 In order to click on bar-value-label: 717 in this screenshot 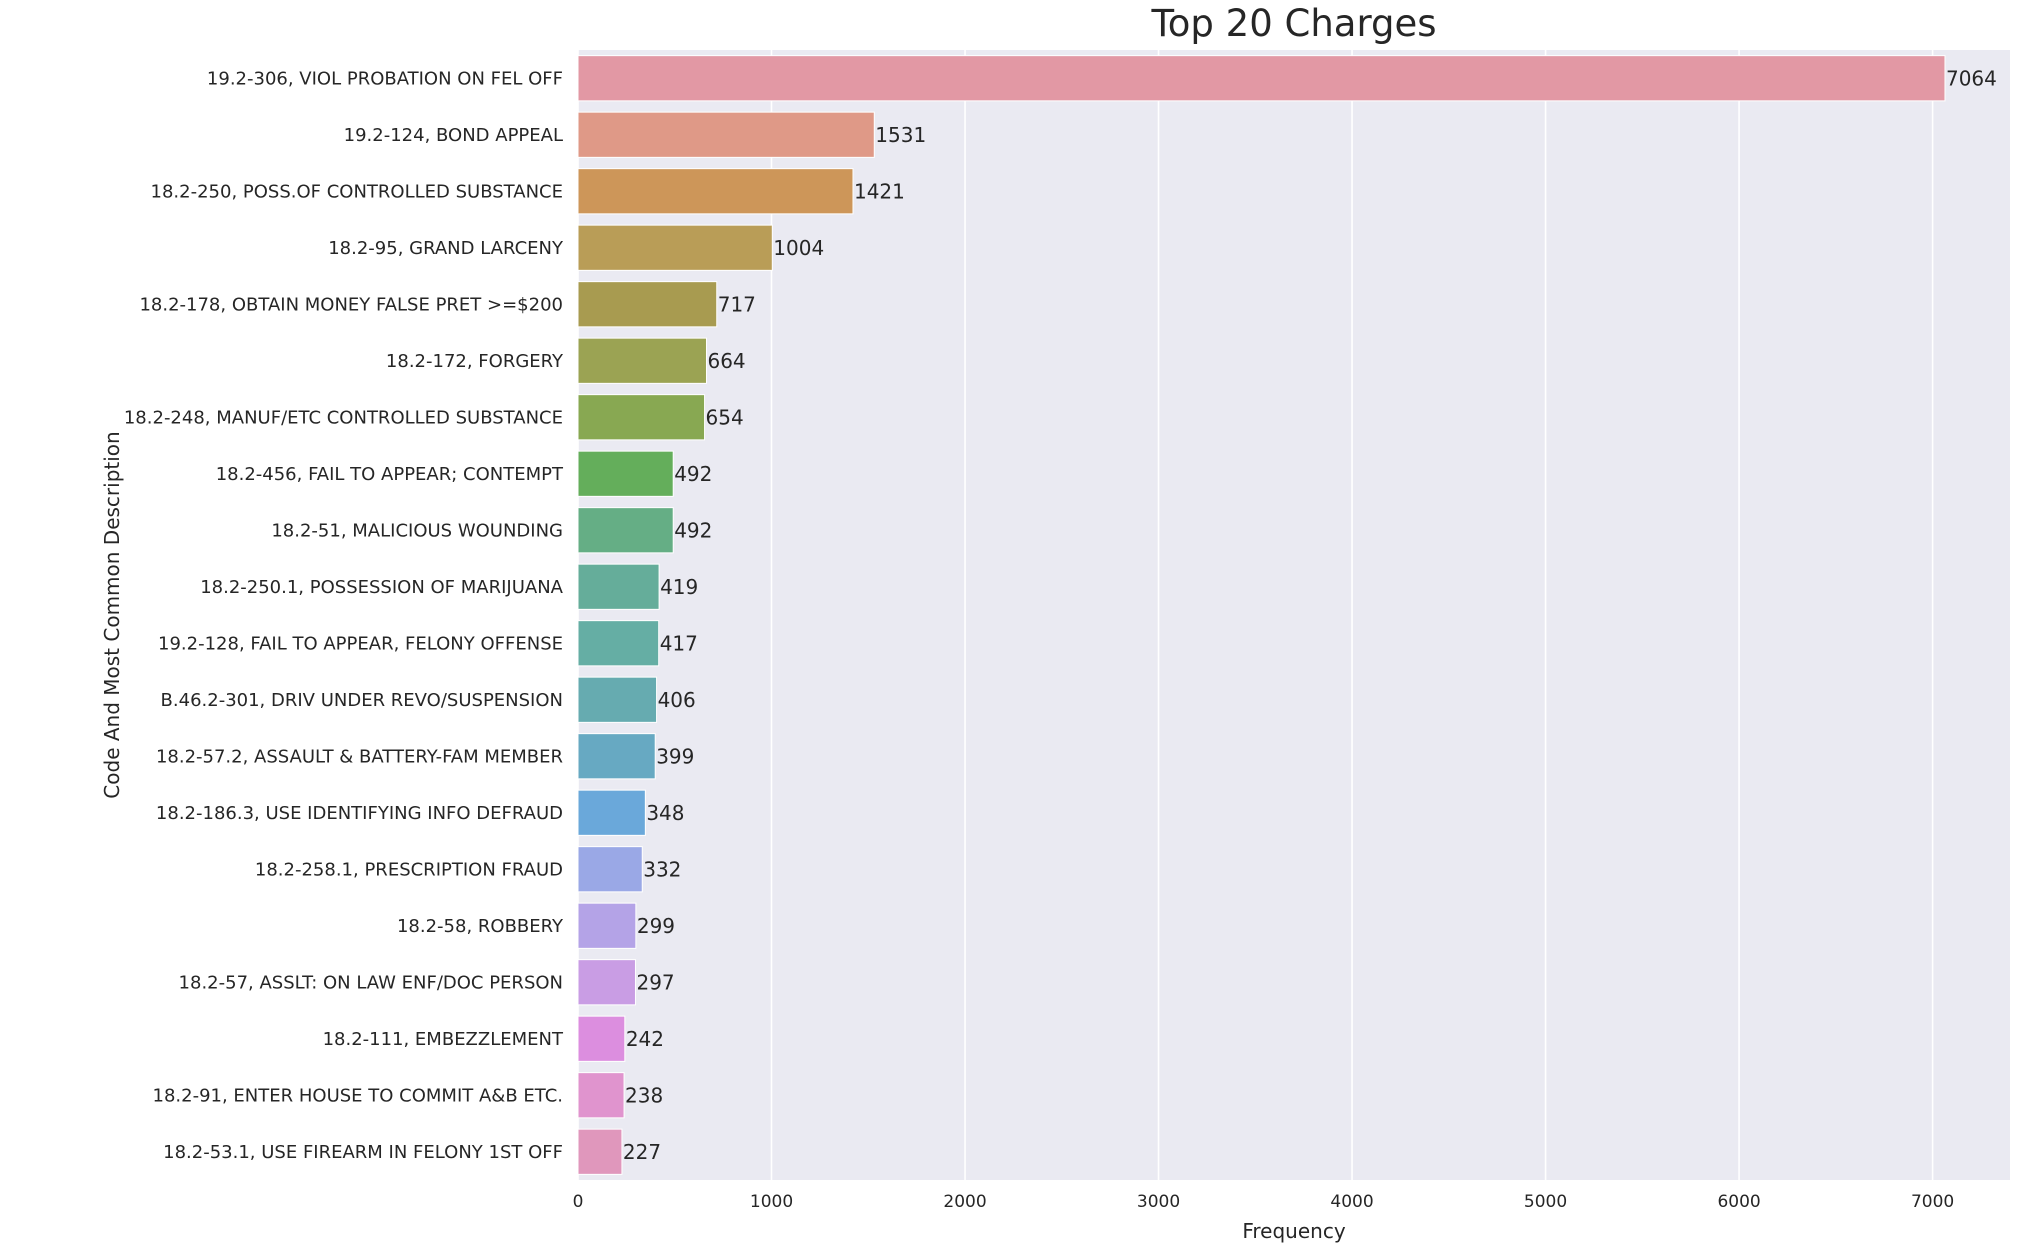, I will do `click(737, 304)`.